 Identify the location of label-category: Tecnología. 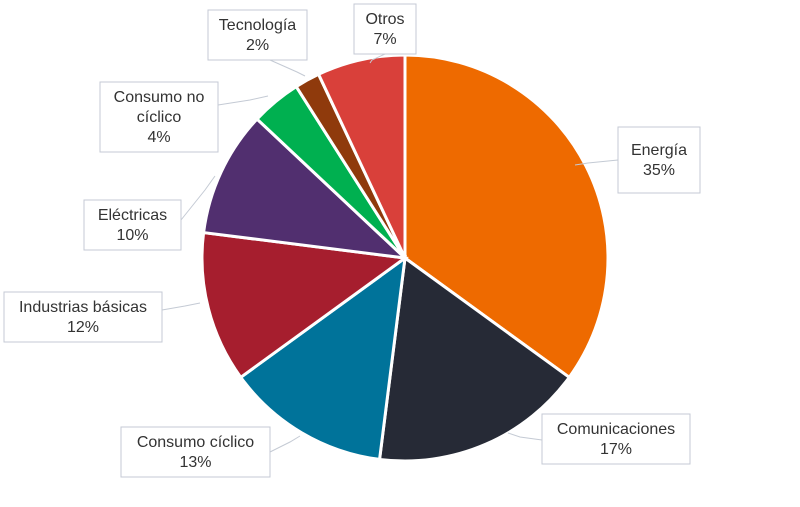
(257, 25).